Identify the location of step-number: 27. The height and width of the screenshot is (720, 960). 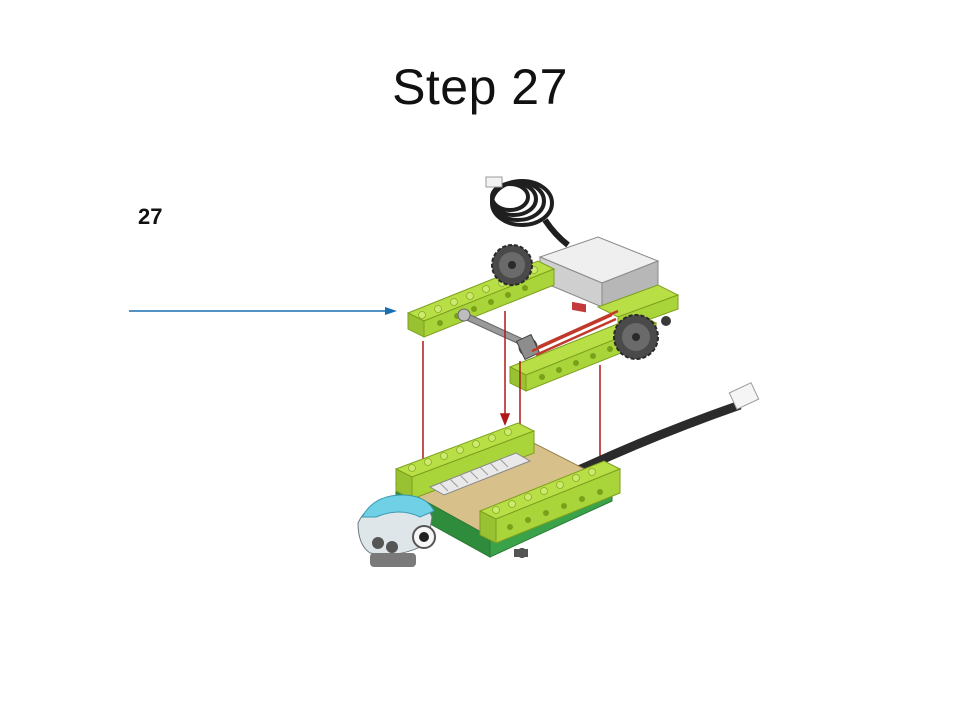
(150, 216).